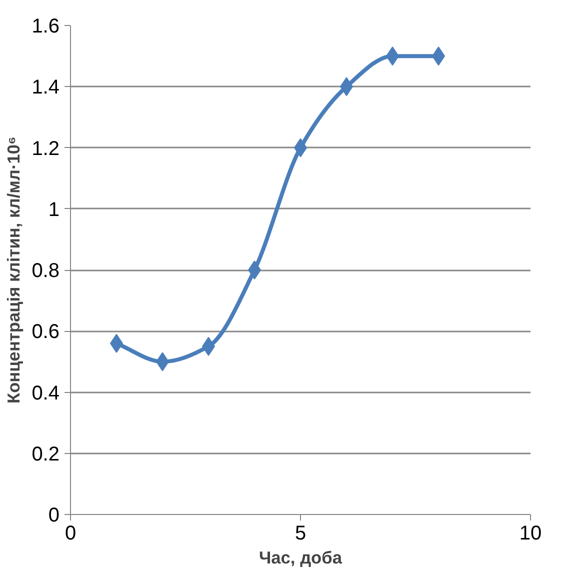 The width and height of the screenshot is (571, 578). Describe the element at coordinates (46, 271) in the screenshot. I see `y-tick-label: 0.8` at that location.